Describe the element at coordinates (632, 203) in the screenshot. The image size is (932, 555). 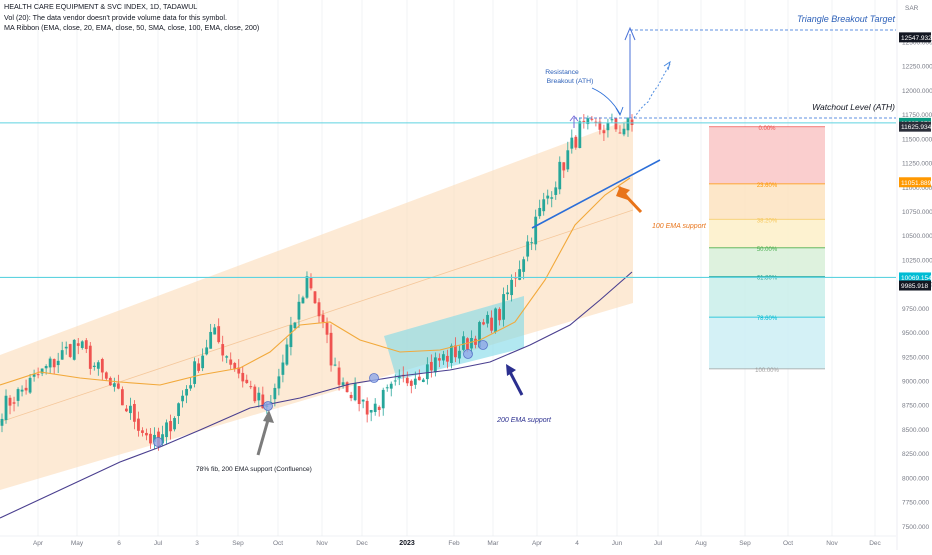
I see `ema-100-arrow-shaft` at that location.